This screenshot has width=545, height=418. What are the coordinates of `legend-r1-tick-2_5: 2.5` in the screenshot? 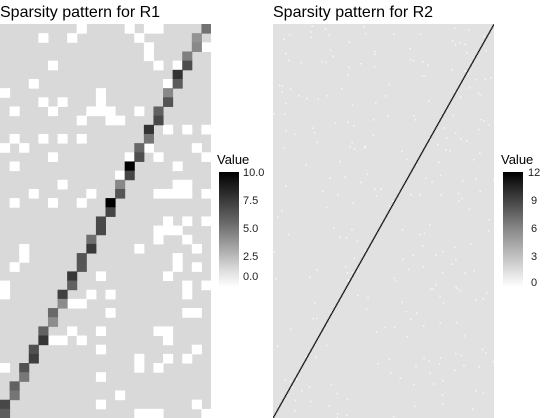 It's located at (251, 257).